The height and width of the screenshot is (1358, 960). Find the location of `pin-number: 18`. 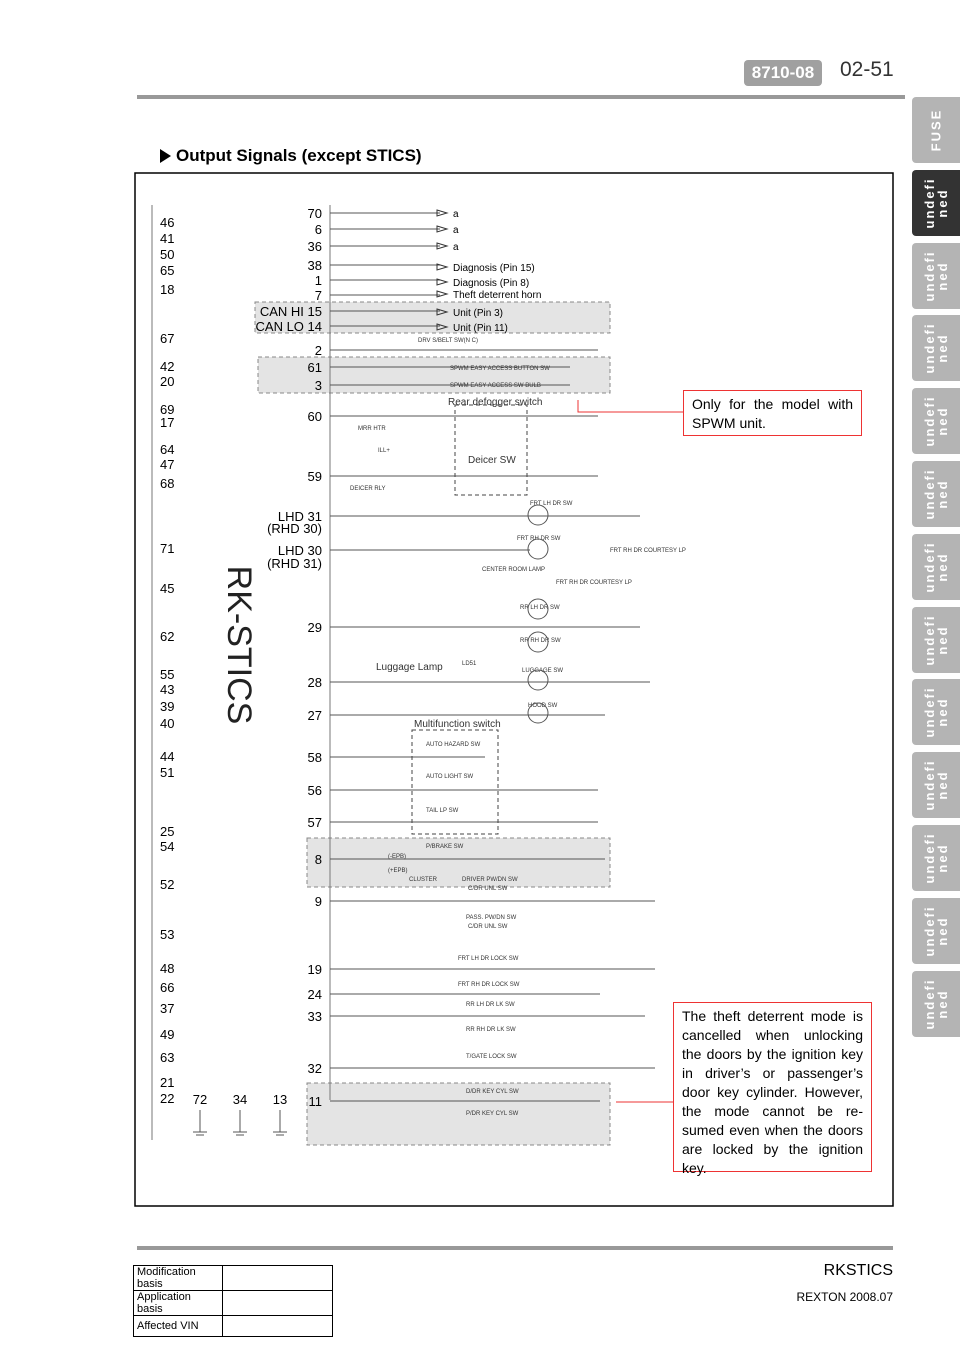

pin-number: 18 is located at coordinates (167, 289).